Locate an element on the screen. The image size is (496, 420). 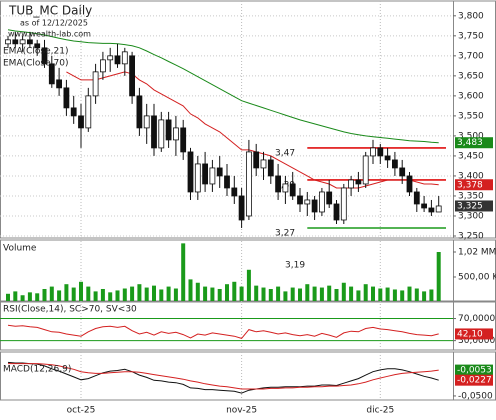
y-tick-label: 3,800 is located at coordinates (471, 16).